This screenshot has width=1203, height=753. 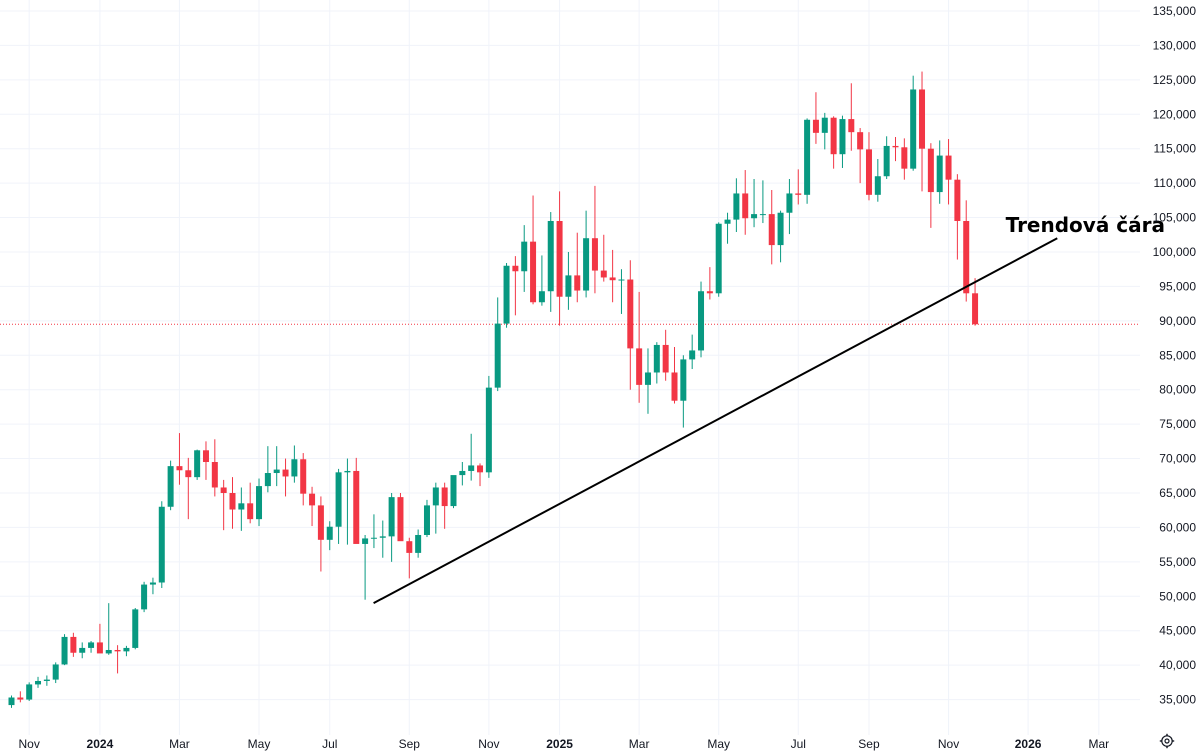 What do you see at coordinates (1167, 741) in the screenshot?
I see `chart-settings-button` at bounding box center [1167, 741].